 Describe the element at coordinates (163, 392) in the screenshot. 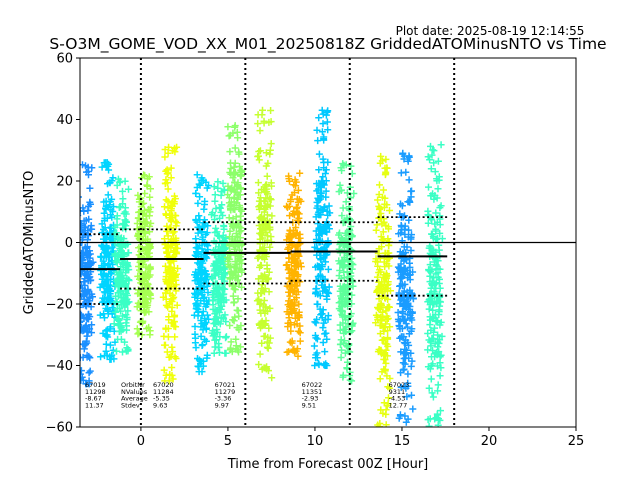

I see `orbit-67020-nvalues: 11284` at that location.